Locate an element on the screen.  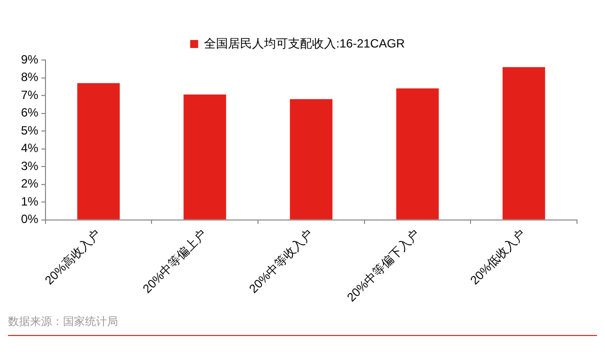
source-note: 数据来源：国家统计局 is located at coordinates (63, 321).